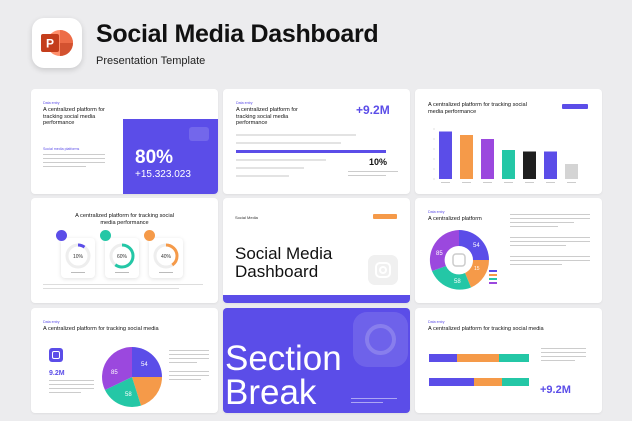 This screenshot has width=632, height=421. What do you see at coordinates (455, 219) in the screenshot?
I see `slide-heading: A centralized platform` at bounding box center [455, 219].